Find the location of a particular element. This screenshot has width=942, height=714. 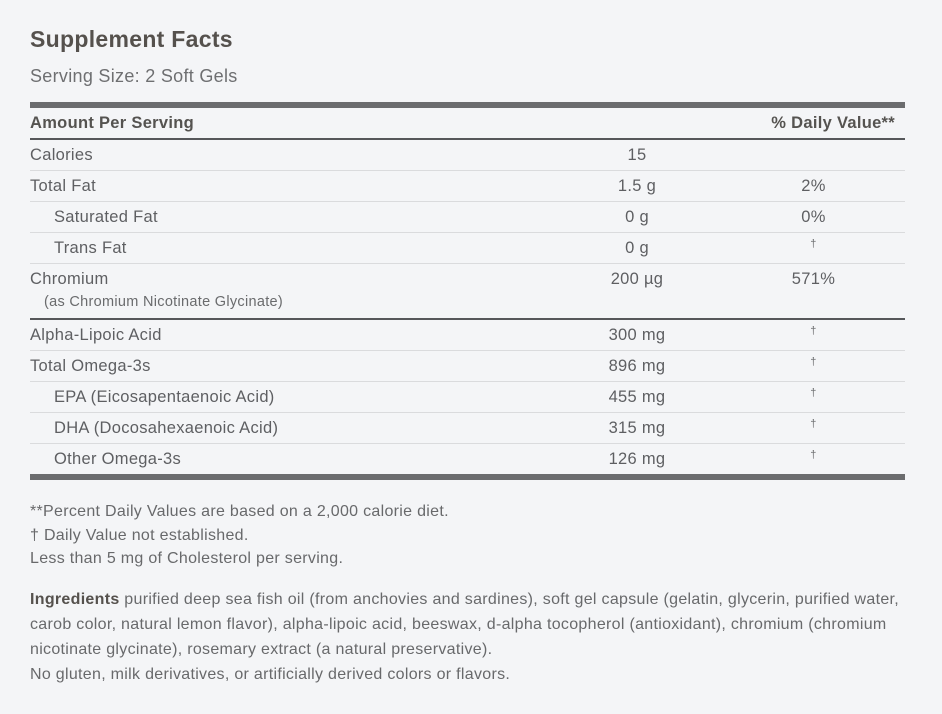

row-amount: 1.5 g is located at coordinates (637, 185).